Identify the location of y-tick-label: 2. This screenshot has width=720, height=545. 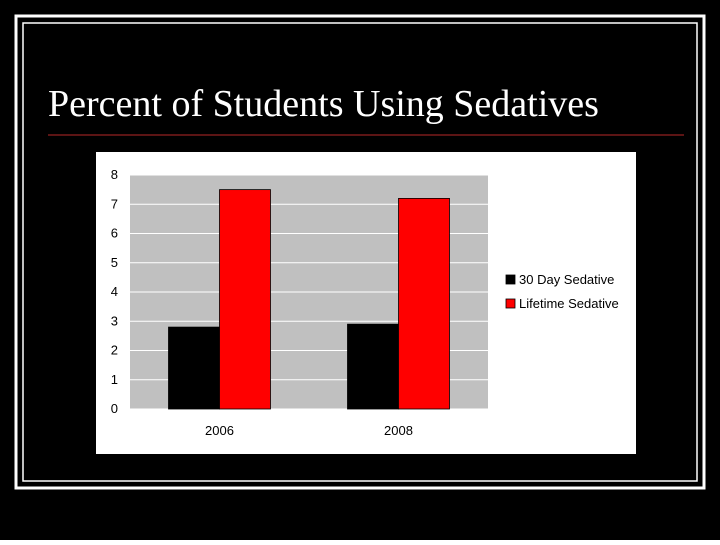
(114, 350).